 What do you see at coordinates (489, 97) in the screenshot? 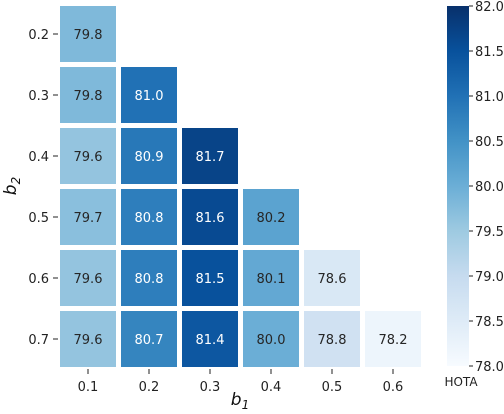
I see `colorbar-tick-label: 81.0` at bounding box center [489, 97].